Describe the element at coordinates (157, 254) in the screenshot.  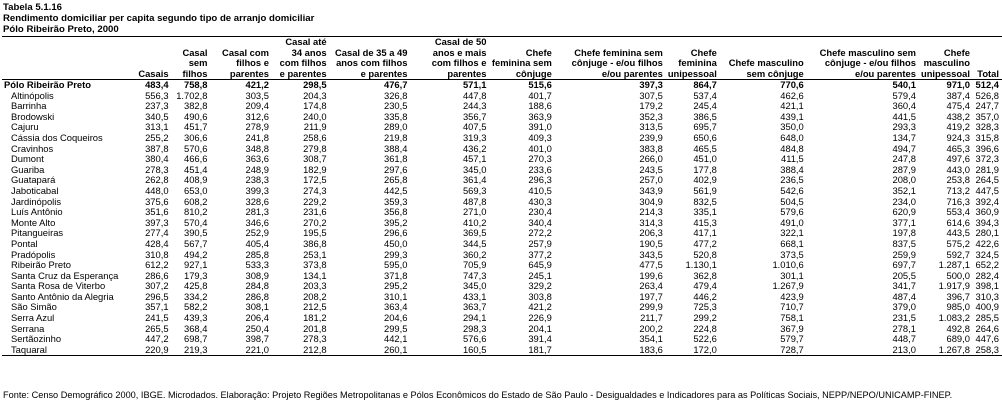
I see `table-cell: 310,8` at that location.